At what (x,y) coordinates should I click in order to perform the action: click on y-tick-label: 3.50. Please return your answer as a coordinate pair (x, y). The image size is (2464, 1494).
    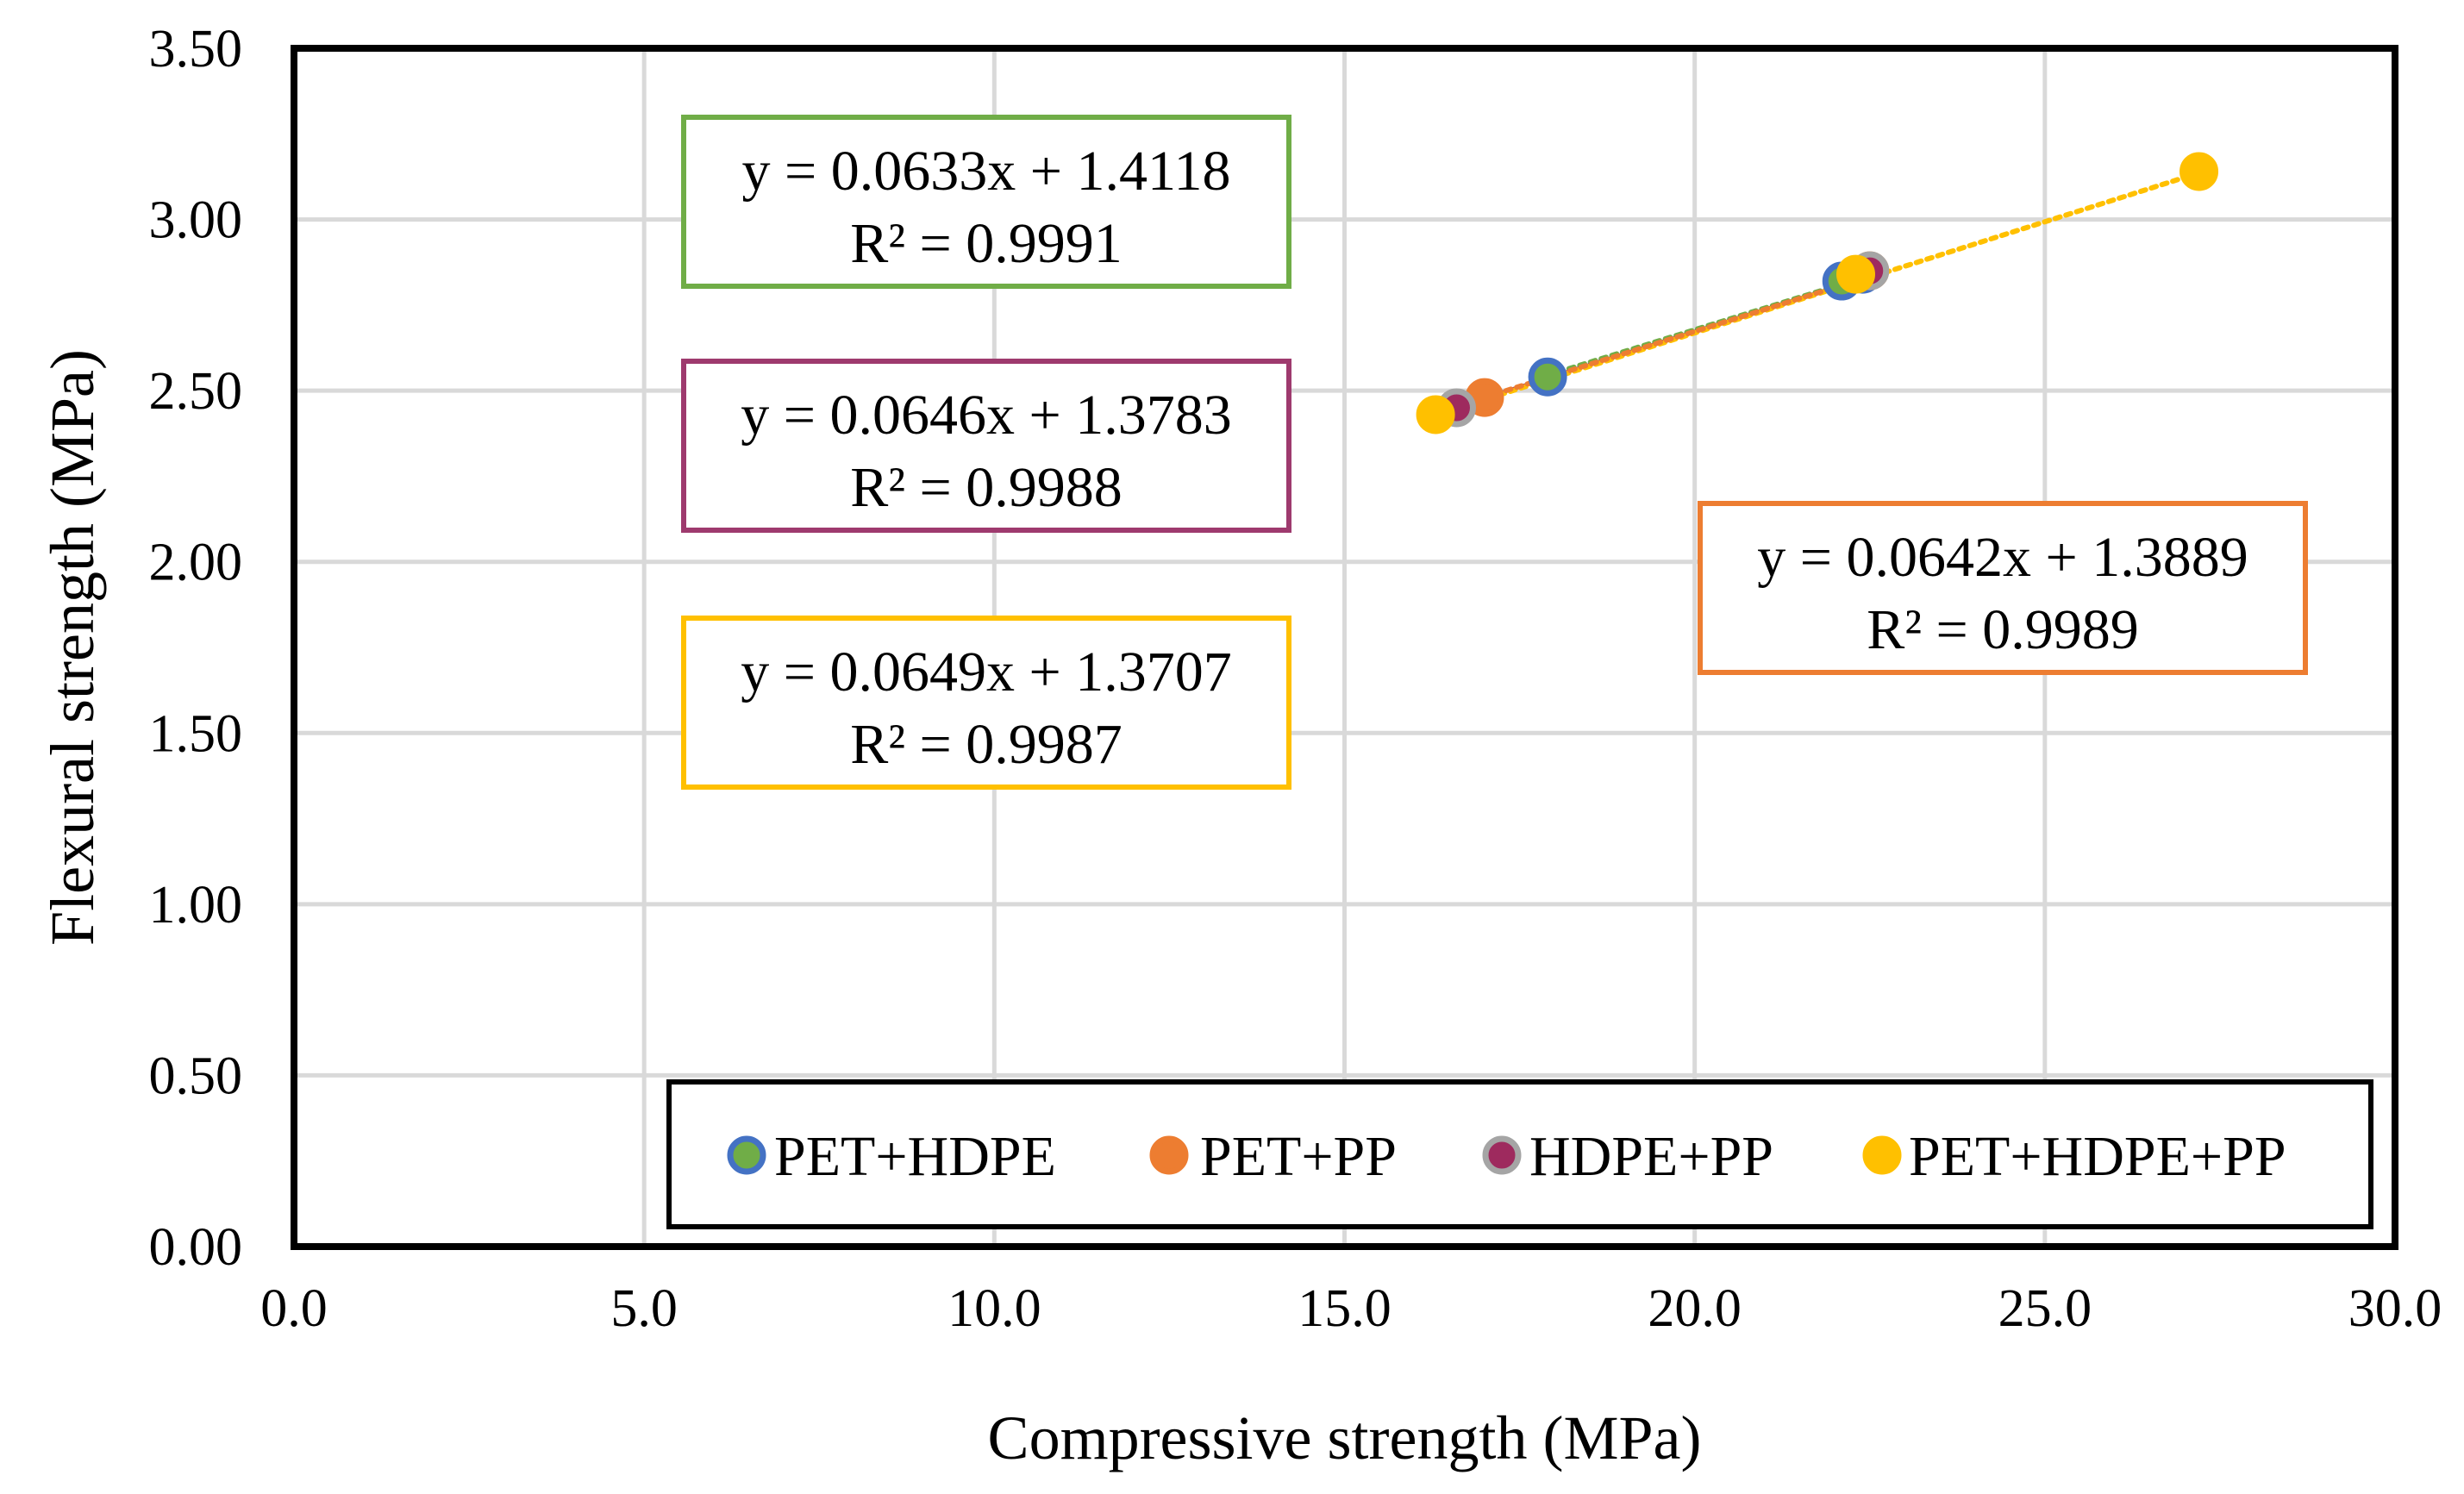
    Looking at the image, I should click on (196, 49).